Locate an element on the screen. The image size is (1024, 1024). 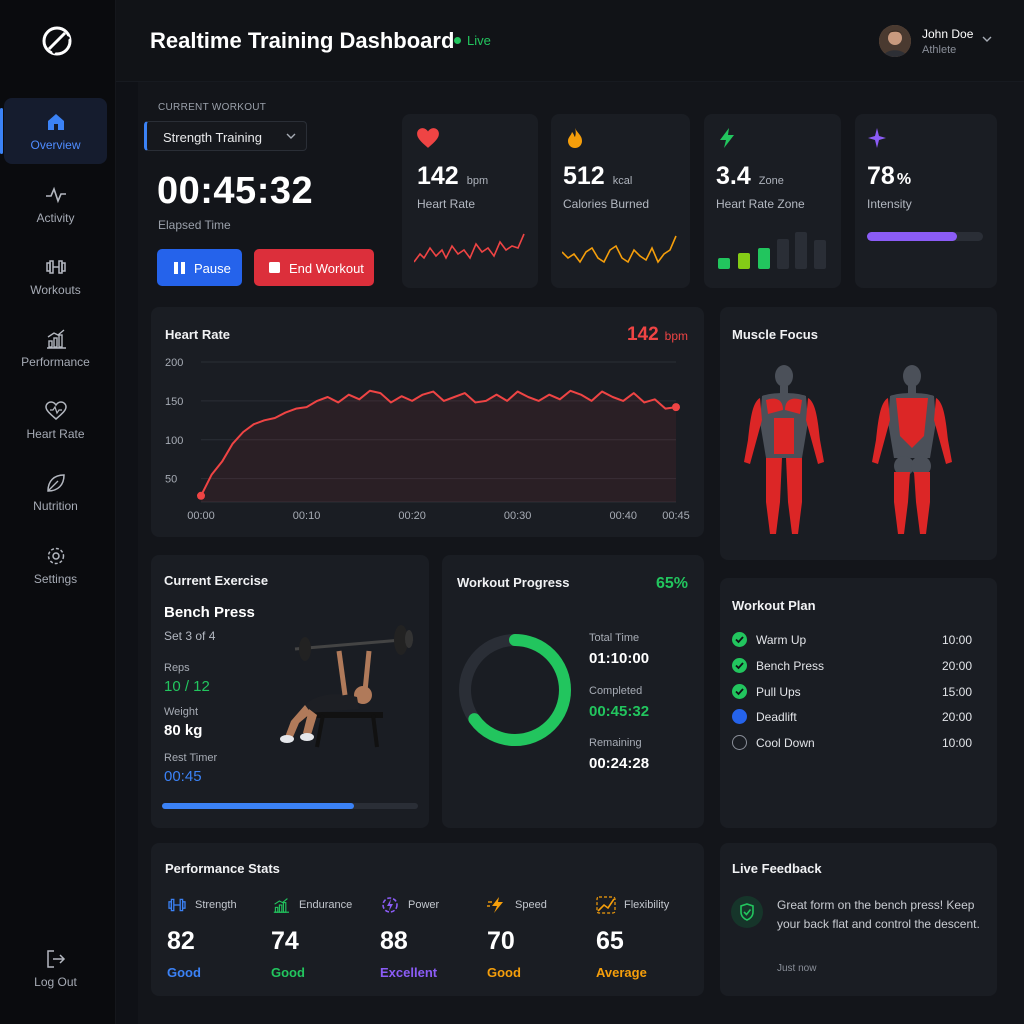
heart-rate-sparkline is located at coordinates (469, 248).